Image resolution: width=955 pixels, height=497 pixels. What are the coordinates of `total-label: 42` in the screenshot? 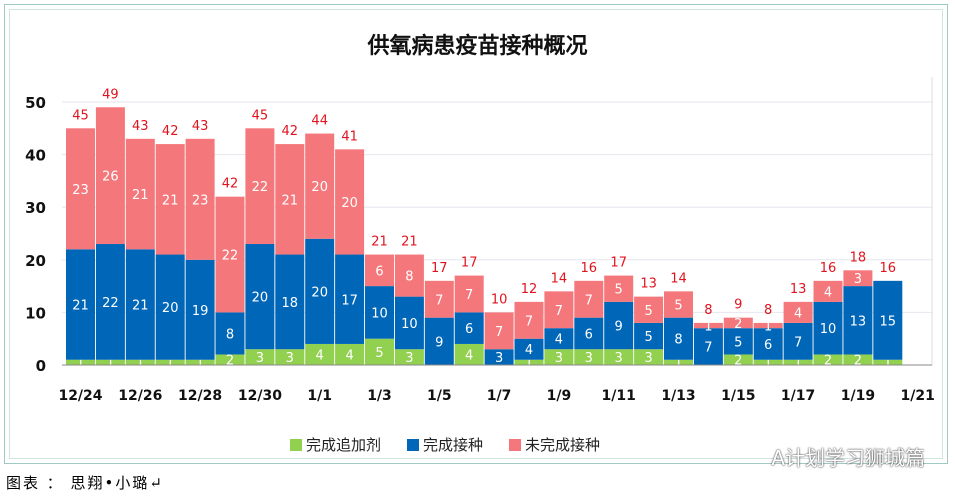 It's located at (290, 131).